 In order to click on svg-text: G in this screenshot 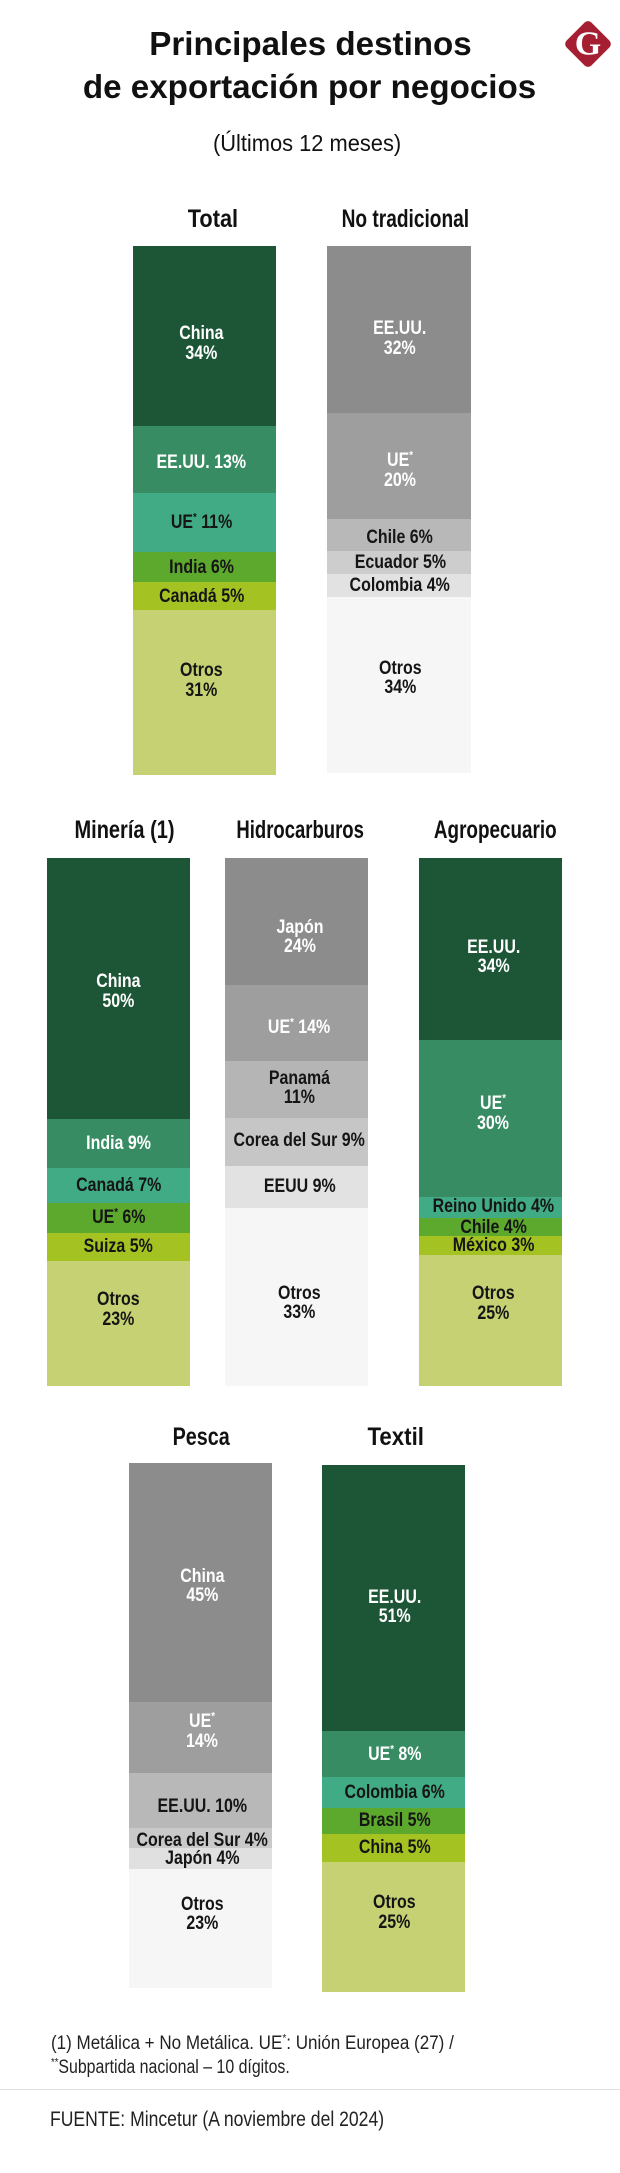, I will do `click(588, 44)`.